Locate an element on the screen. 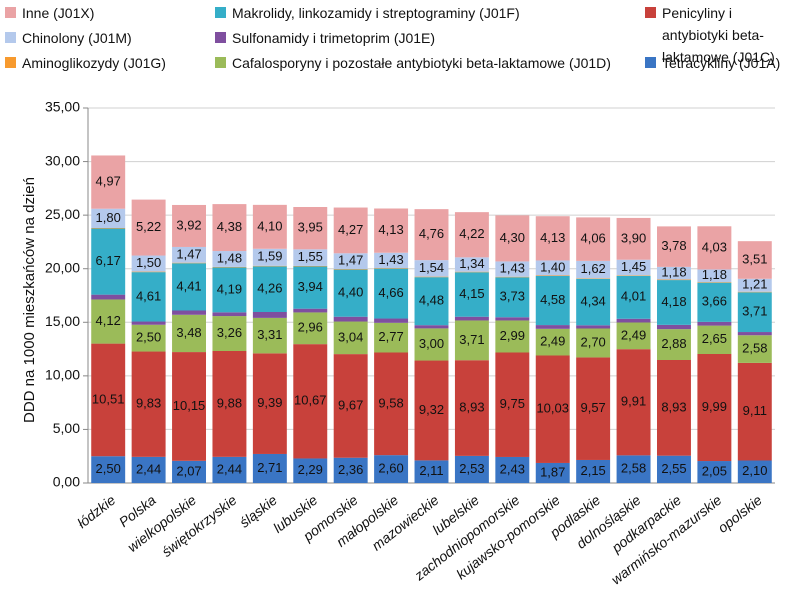 Image resolution: width=800 pixels, height=600 pixels. legend-label: Inne (J01X) is located at coordinates (58, 13).